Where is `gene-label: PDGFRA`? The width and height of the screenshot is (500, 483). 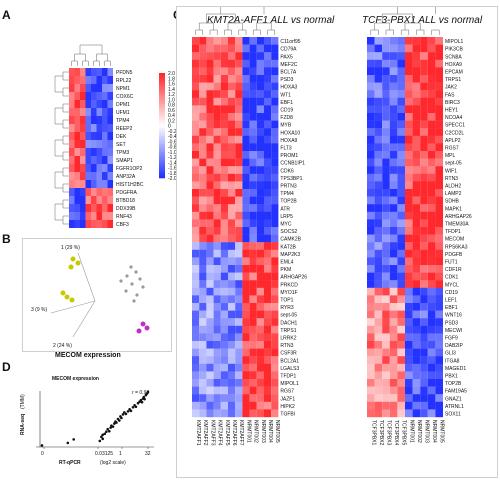 gene-label: PDGFRA is located at coordinates (127, 193).